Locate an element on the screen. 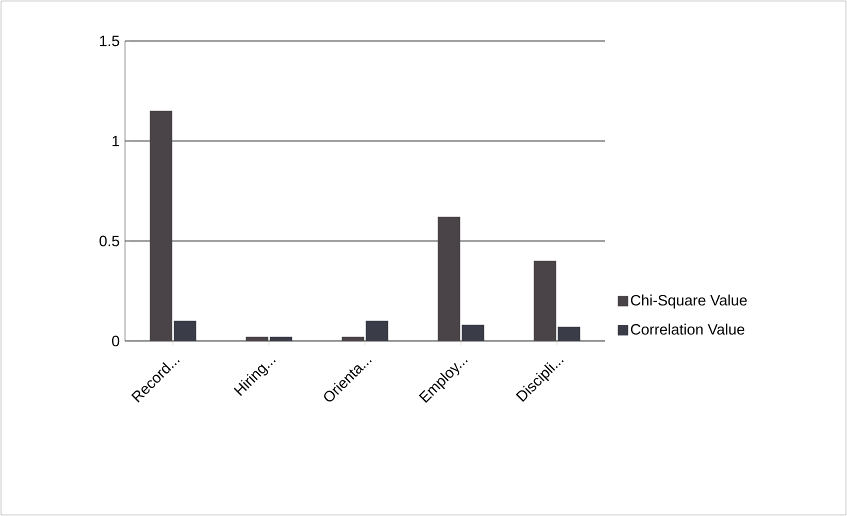 The height and width of the screenshot is (516, 847). y-tick-label: 0.5 is located at coordinates (110, 241).